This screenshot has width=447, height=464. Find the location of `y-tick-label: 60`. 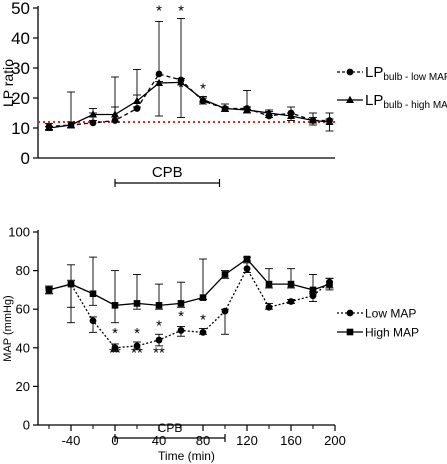

y-tick-label: 60 is located at coordinates (23, 309).